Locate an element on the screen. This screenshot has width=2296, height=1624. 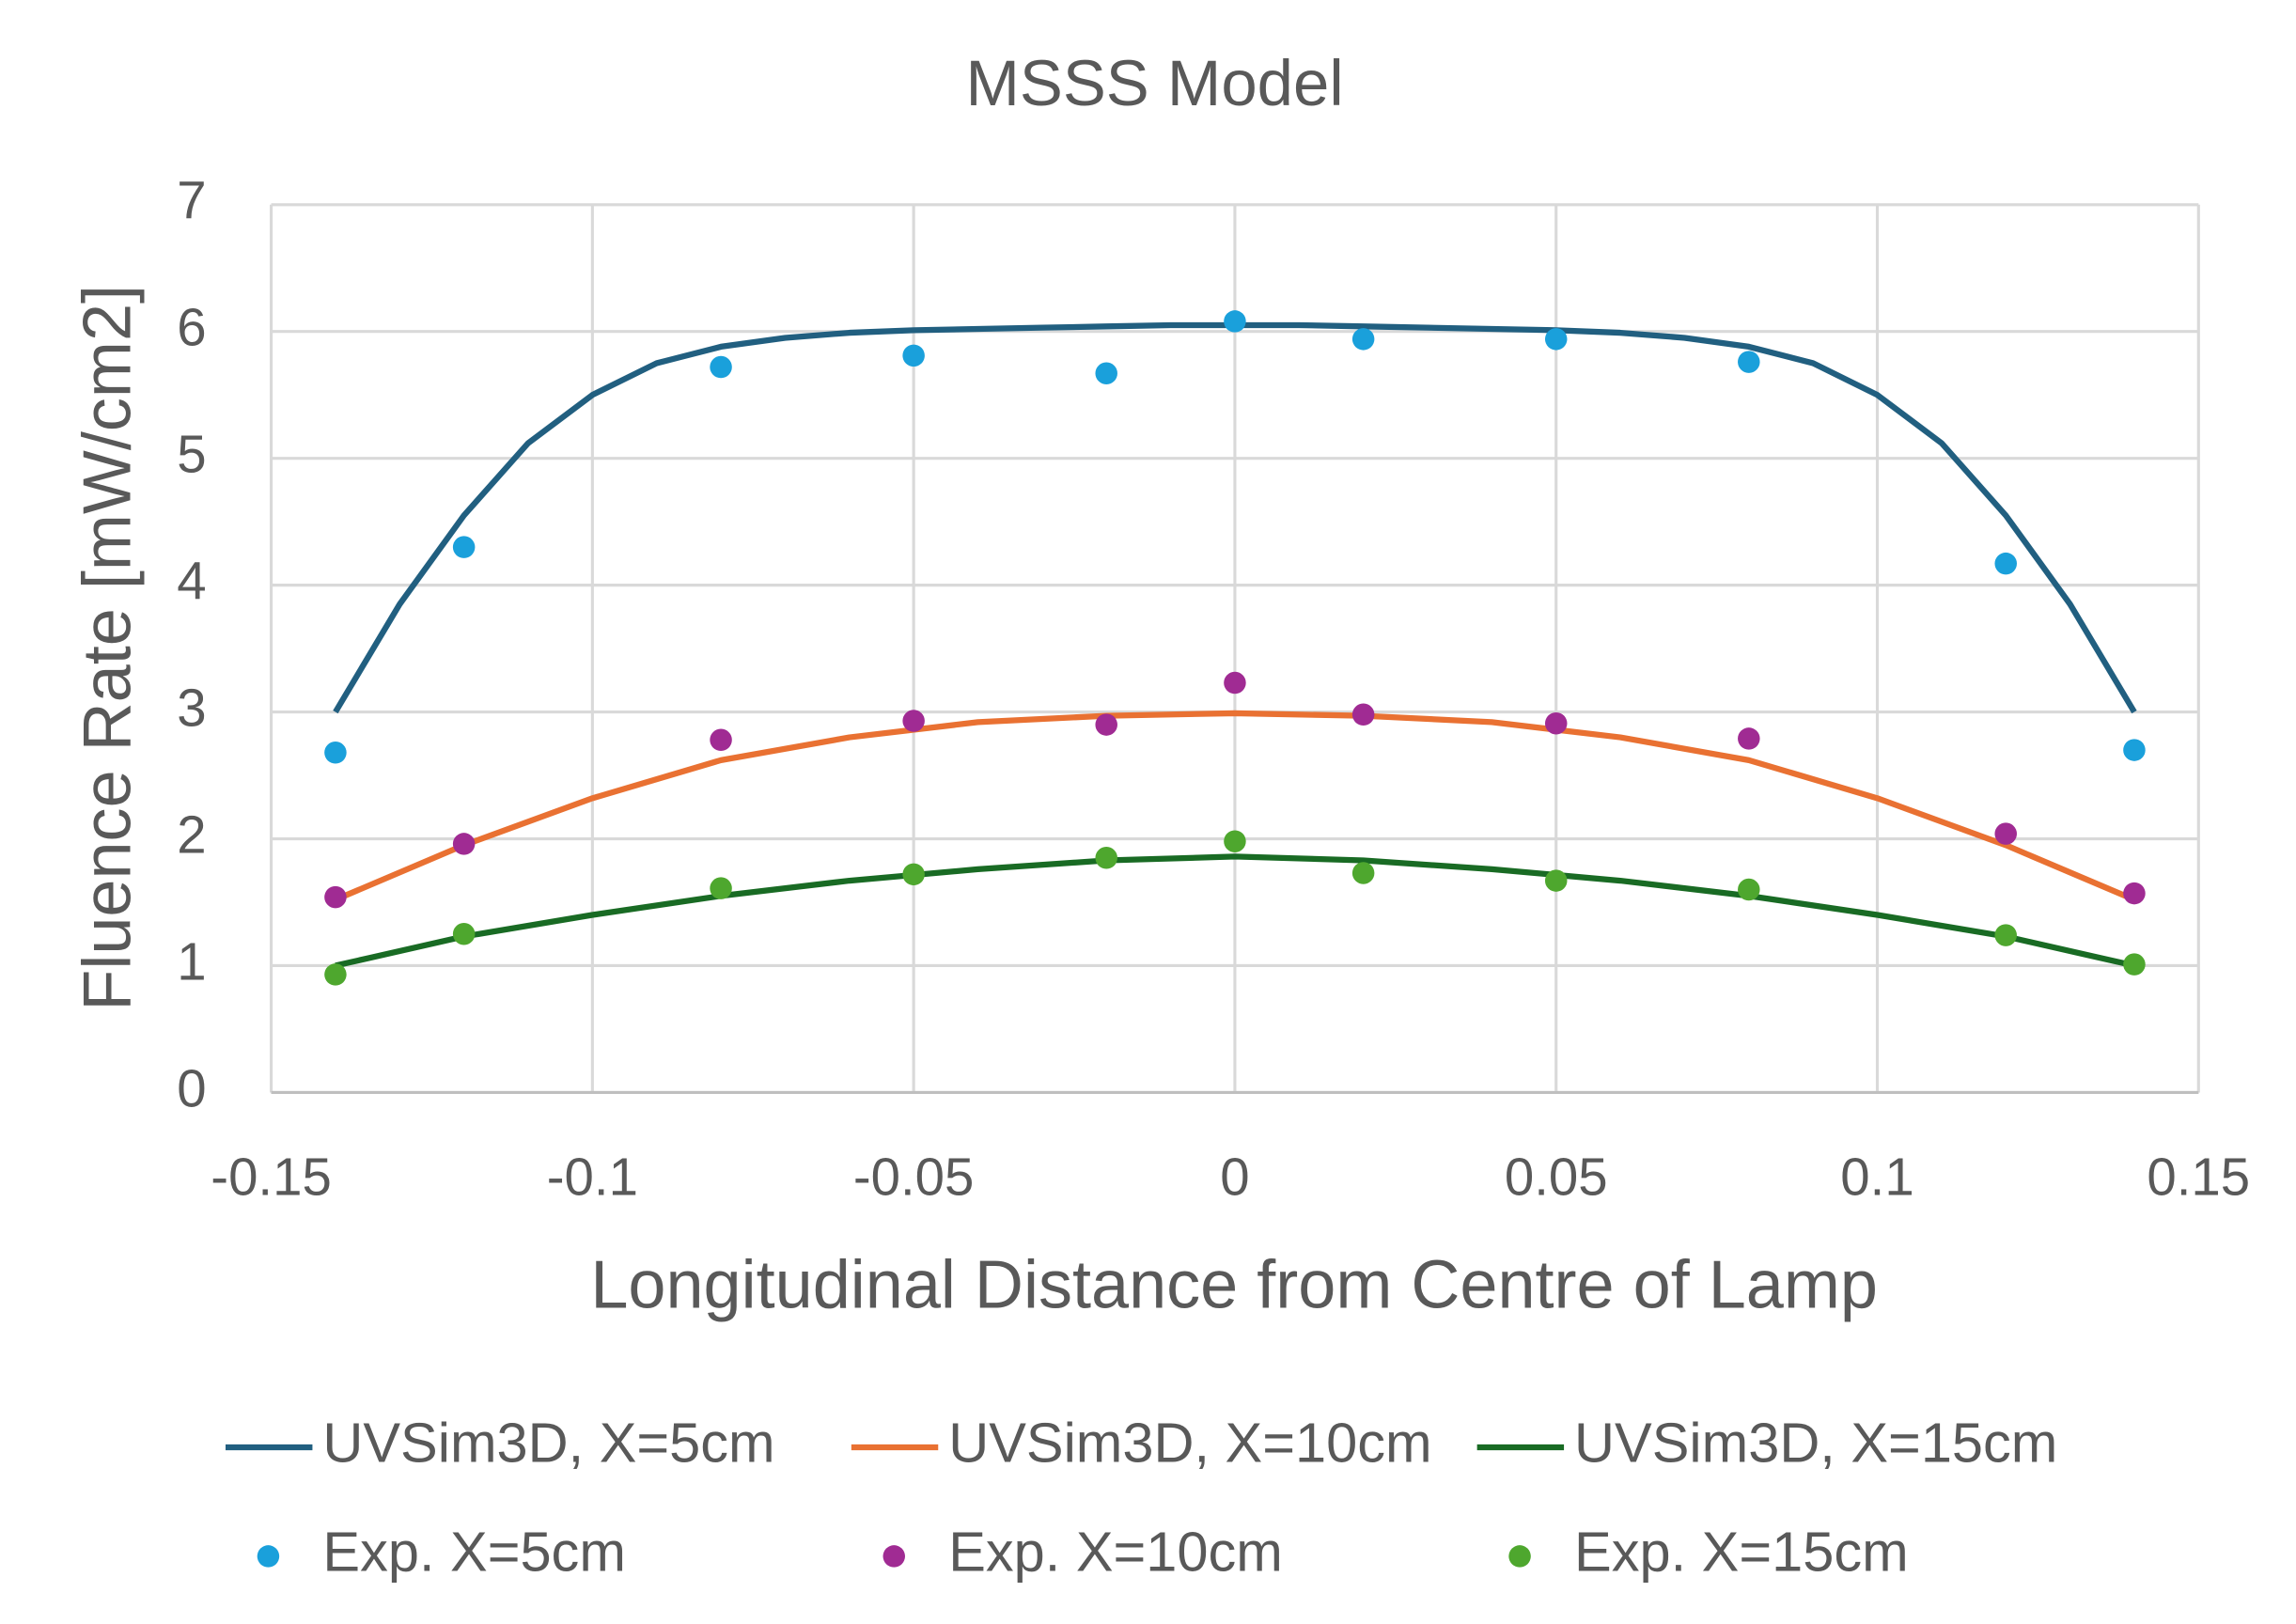
y-tick-label: 7 is located at coordinates (191, 200).